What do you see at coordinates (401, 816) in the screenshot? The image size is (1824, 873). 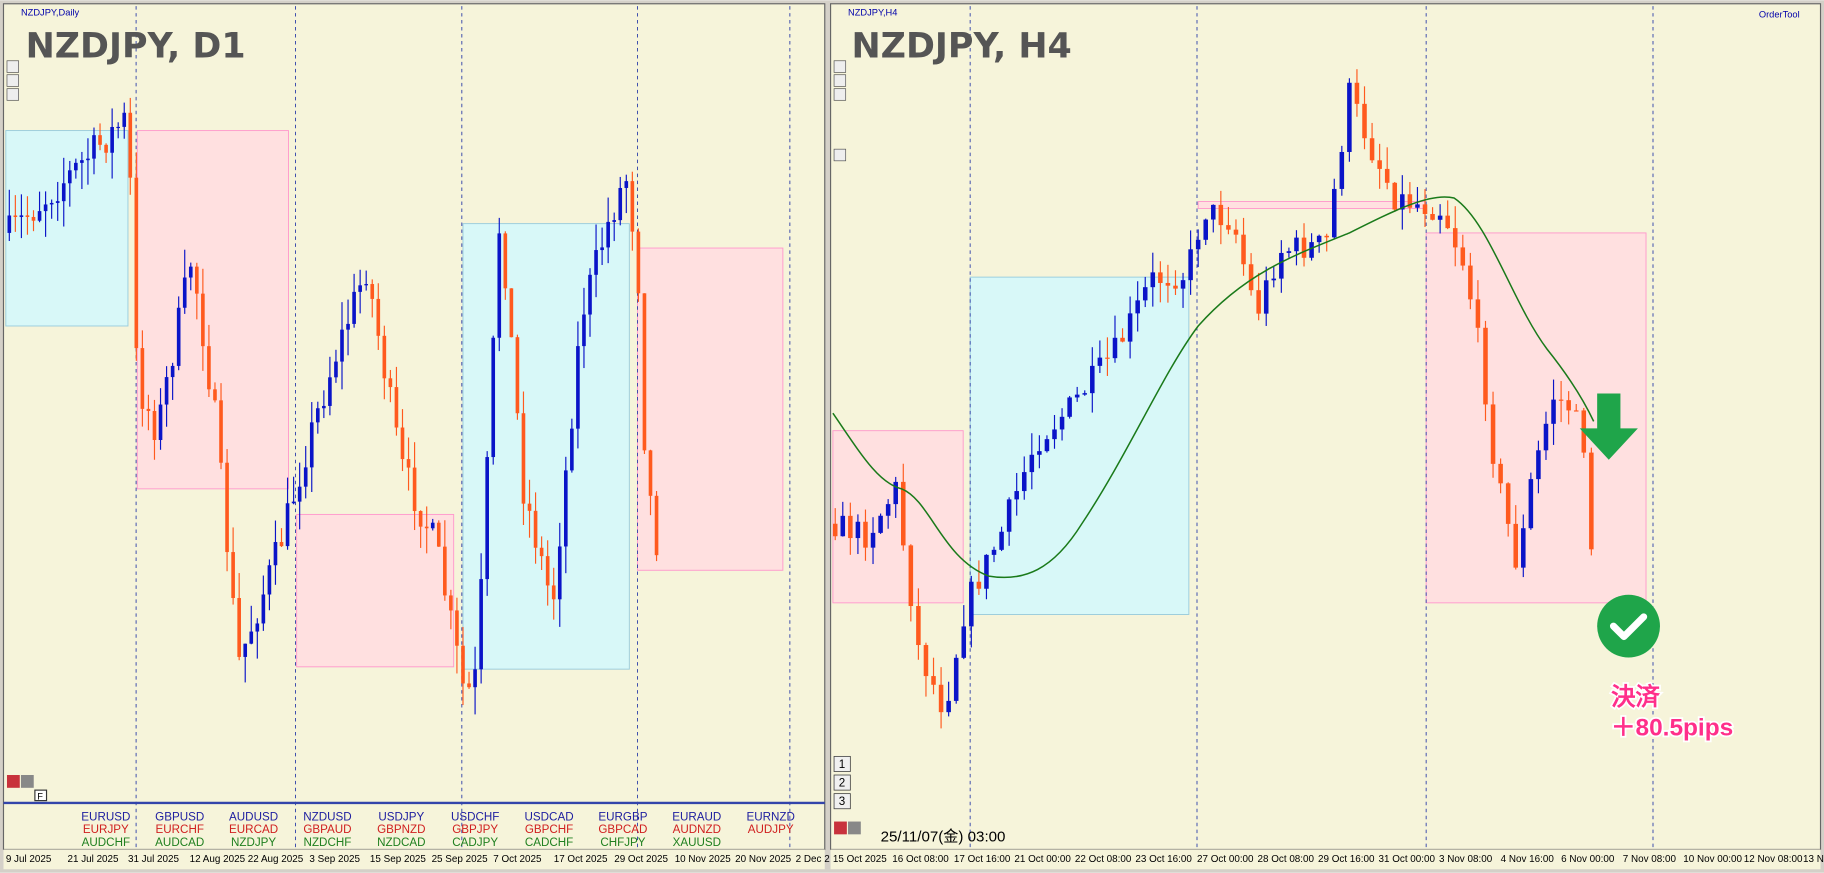 I see `symbol-link: USDJPY` at bounding box center [401, 816].